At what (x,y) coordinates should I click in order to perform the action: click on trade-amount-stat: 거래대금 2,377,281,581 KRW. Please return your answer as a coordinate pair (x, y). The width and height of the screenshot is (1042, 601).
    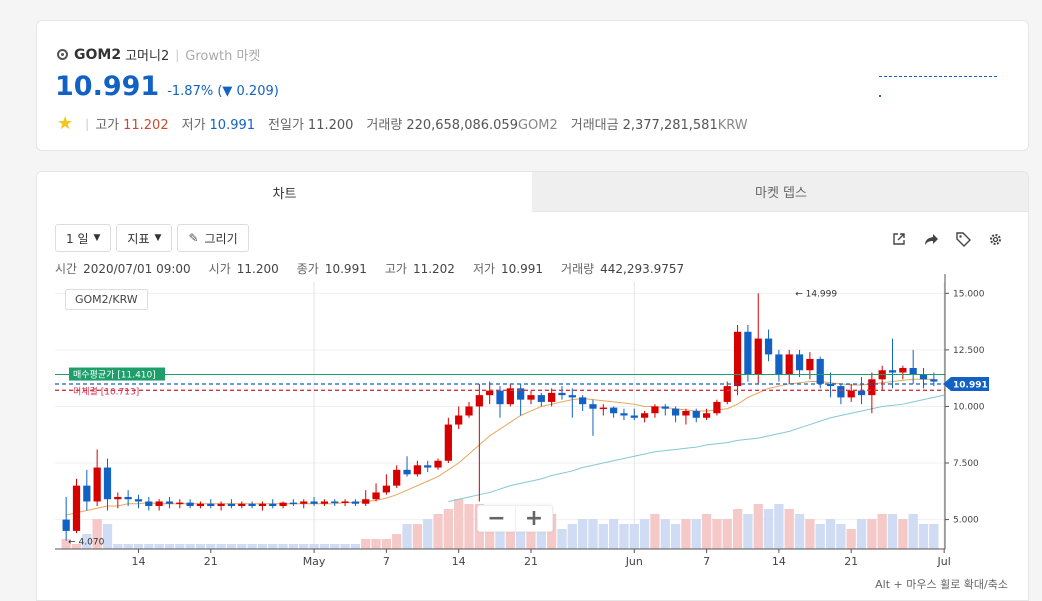
    Looking at the image, I should click on (659, 125).